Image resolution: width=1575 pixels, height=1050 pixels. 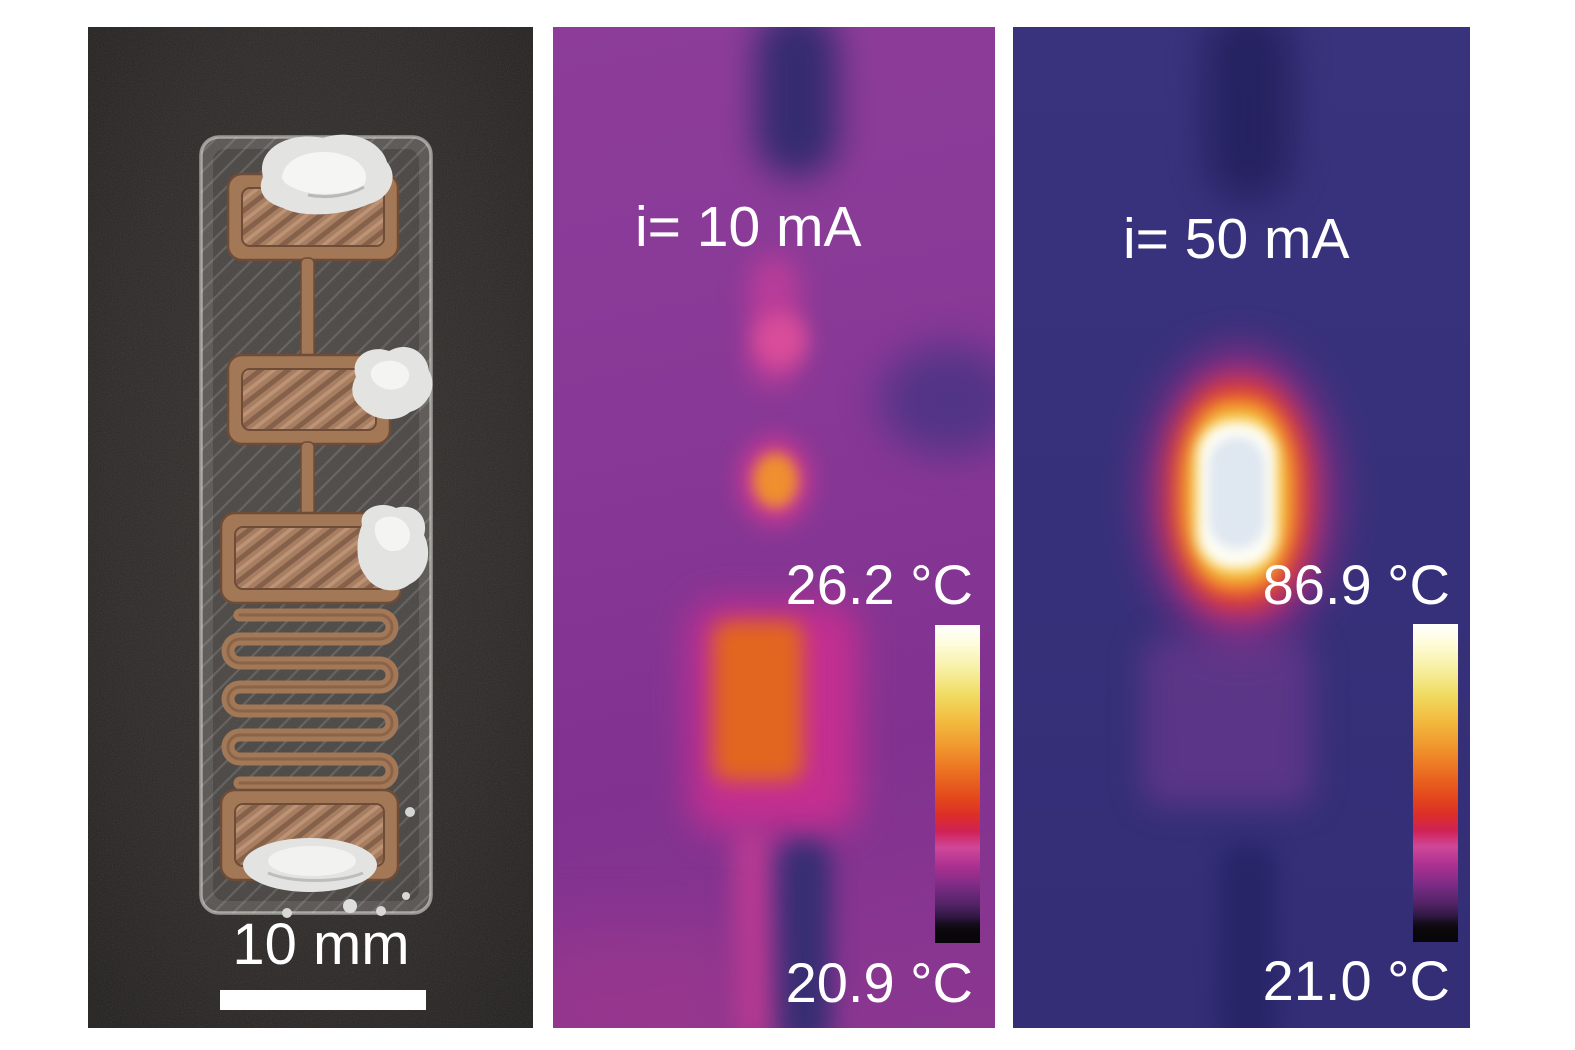 I want to click on current-label-50ma: i= 50 mA, so click(x=1236, y=239).